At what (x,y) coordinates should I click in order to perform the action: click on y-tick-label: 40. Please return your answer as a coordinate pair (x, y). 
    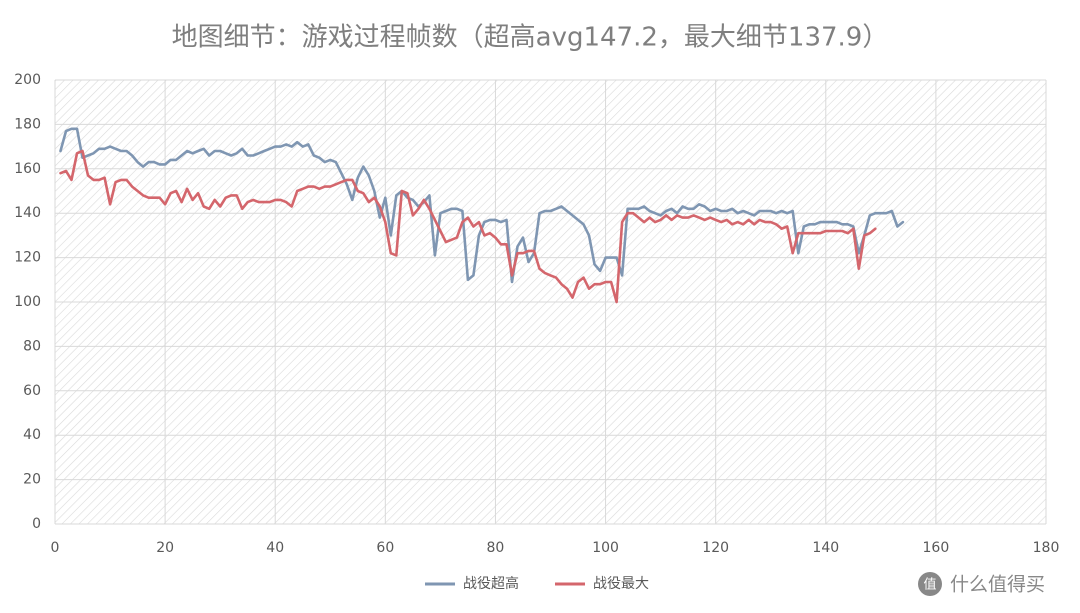
    Looking at the image, I should click on (32, 435).